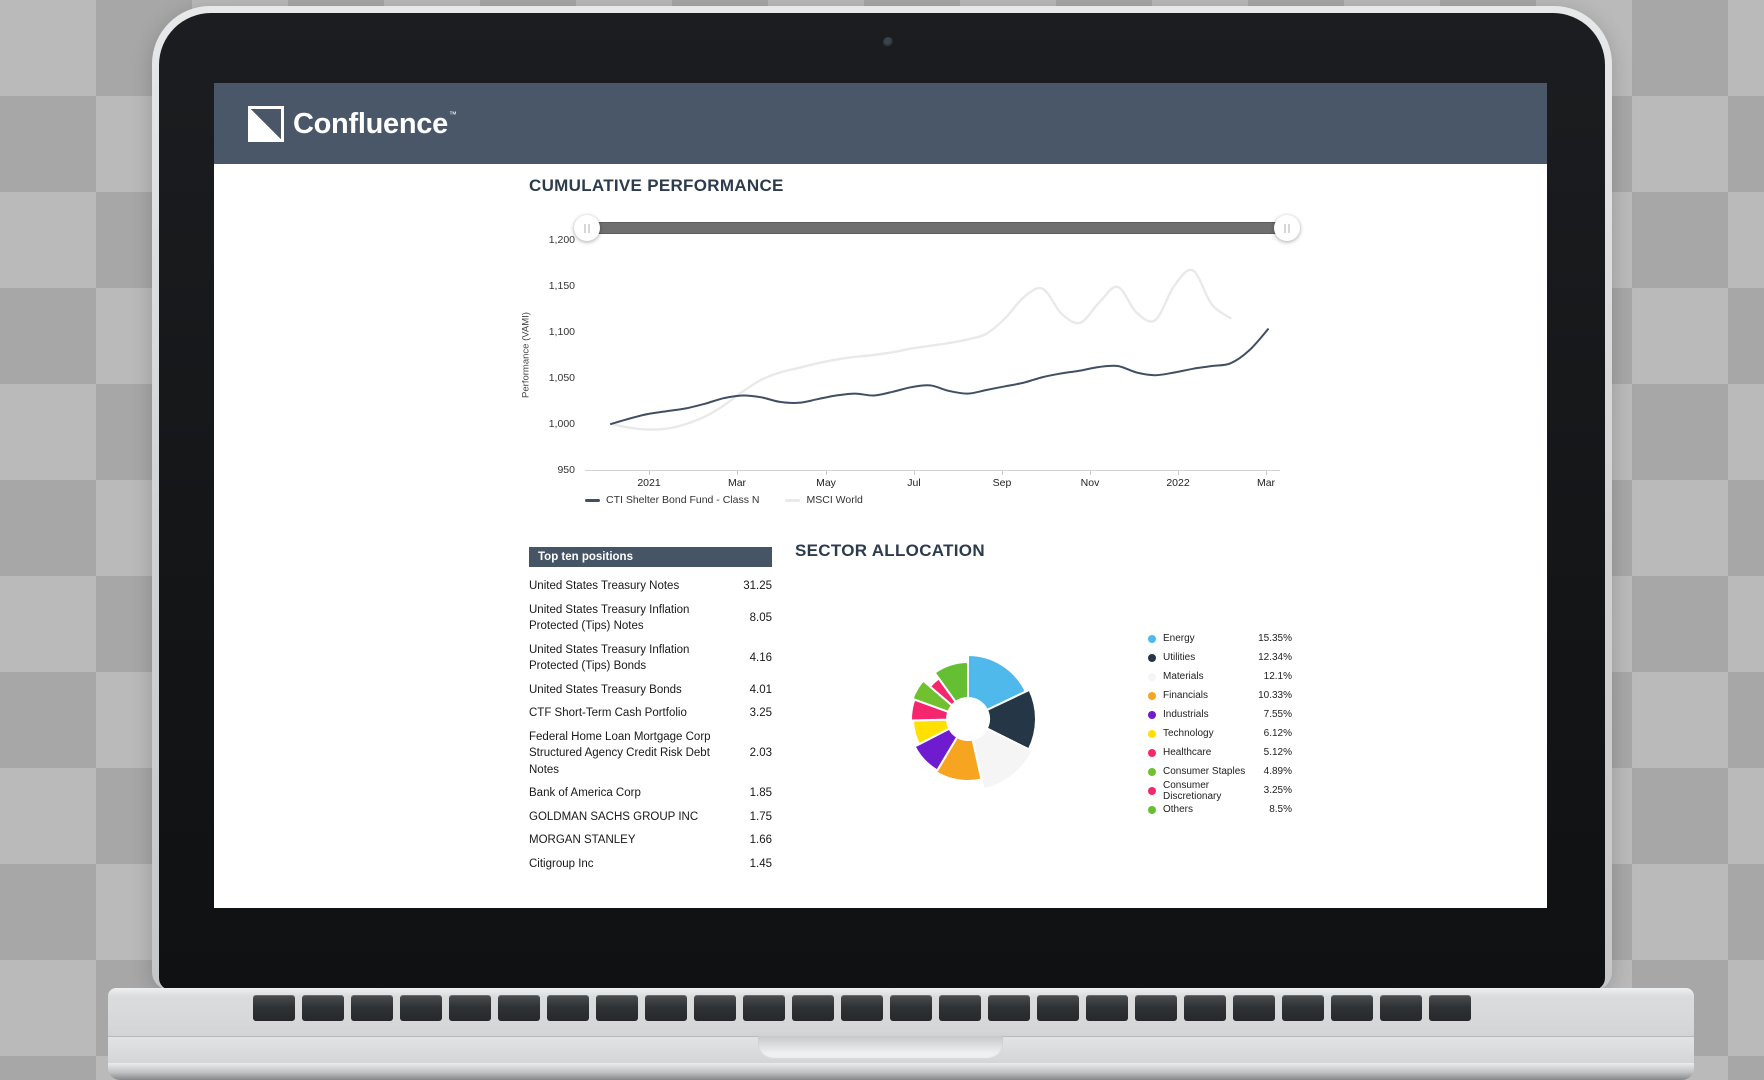 This screenshot has width=1764, height=1080. What do you see at coordinates (1277, 714) in the screenshot?
I see `sector-percentage: 7.55%` at bounding box center [1277, 714].